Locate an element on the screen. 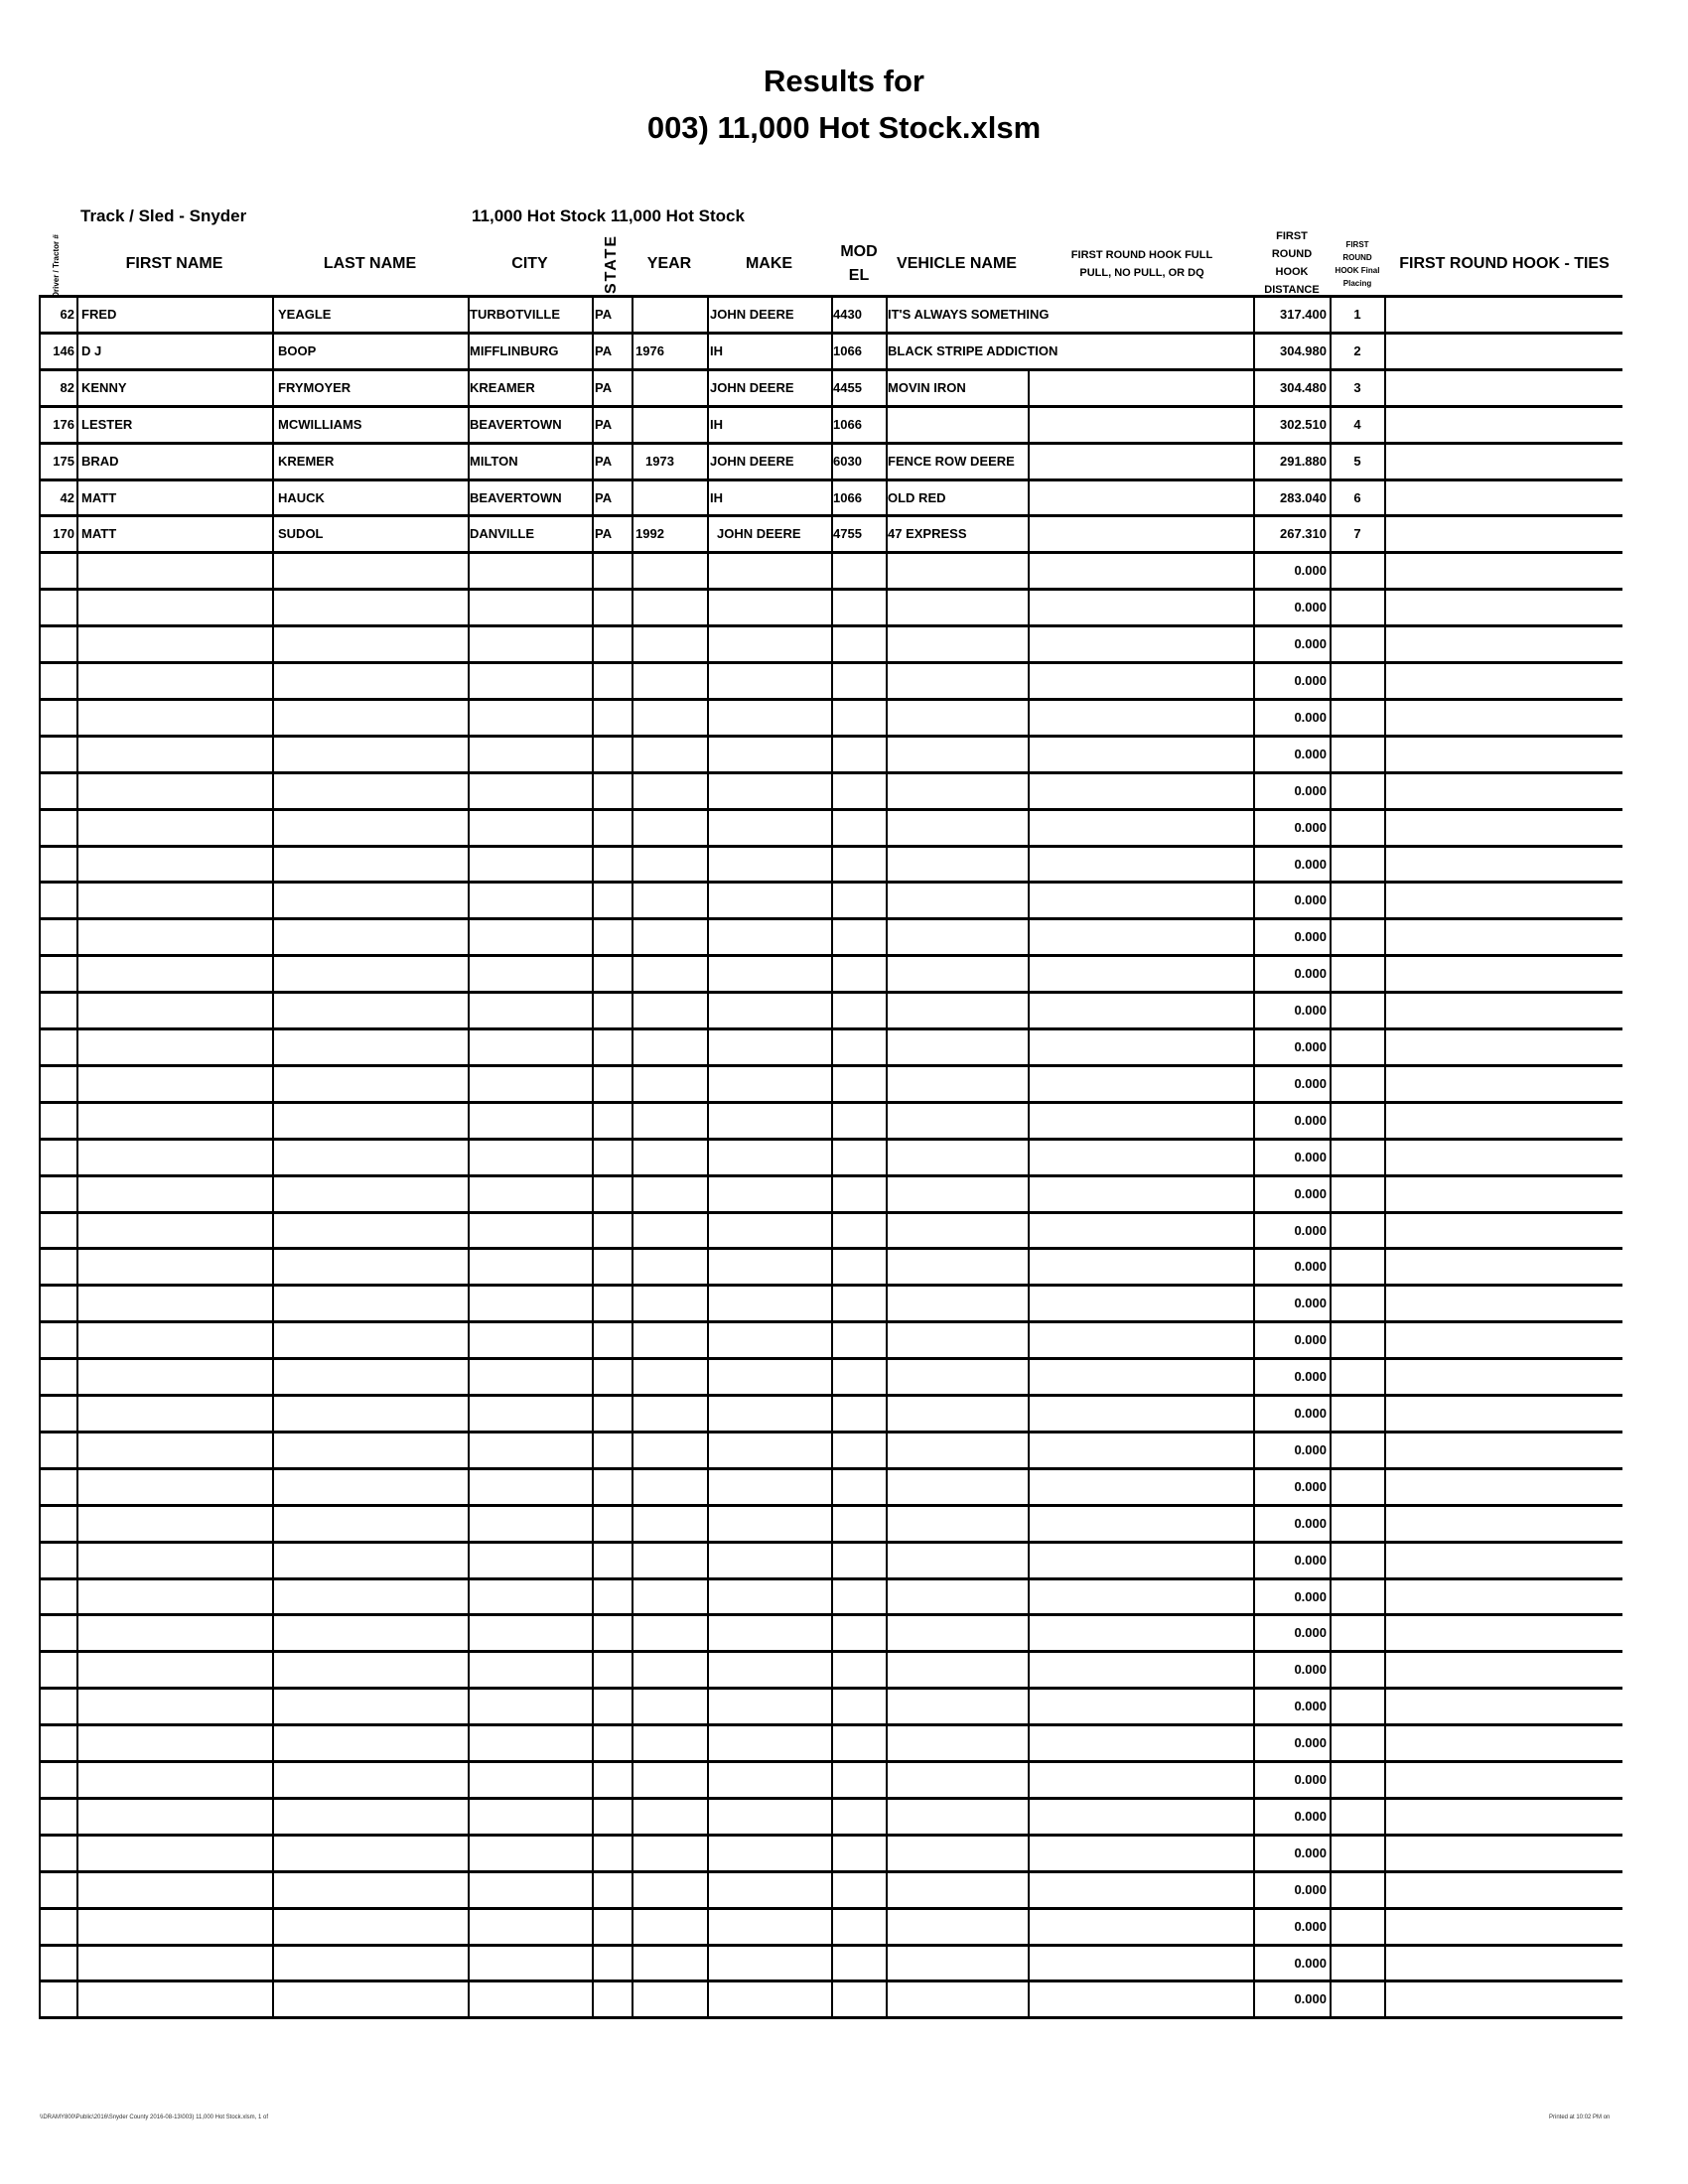 The height and width of the screenshot is (2184, 1688). cell-city: TURBOTVILLE is located at coordinates (515, 314).